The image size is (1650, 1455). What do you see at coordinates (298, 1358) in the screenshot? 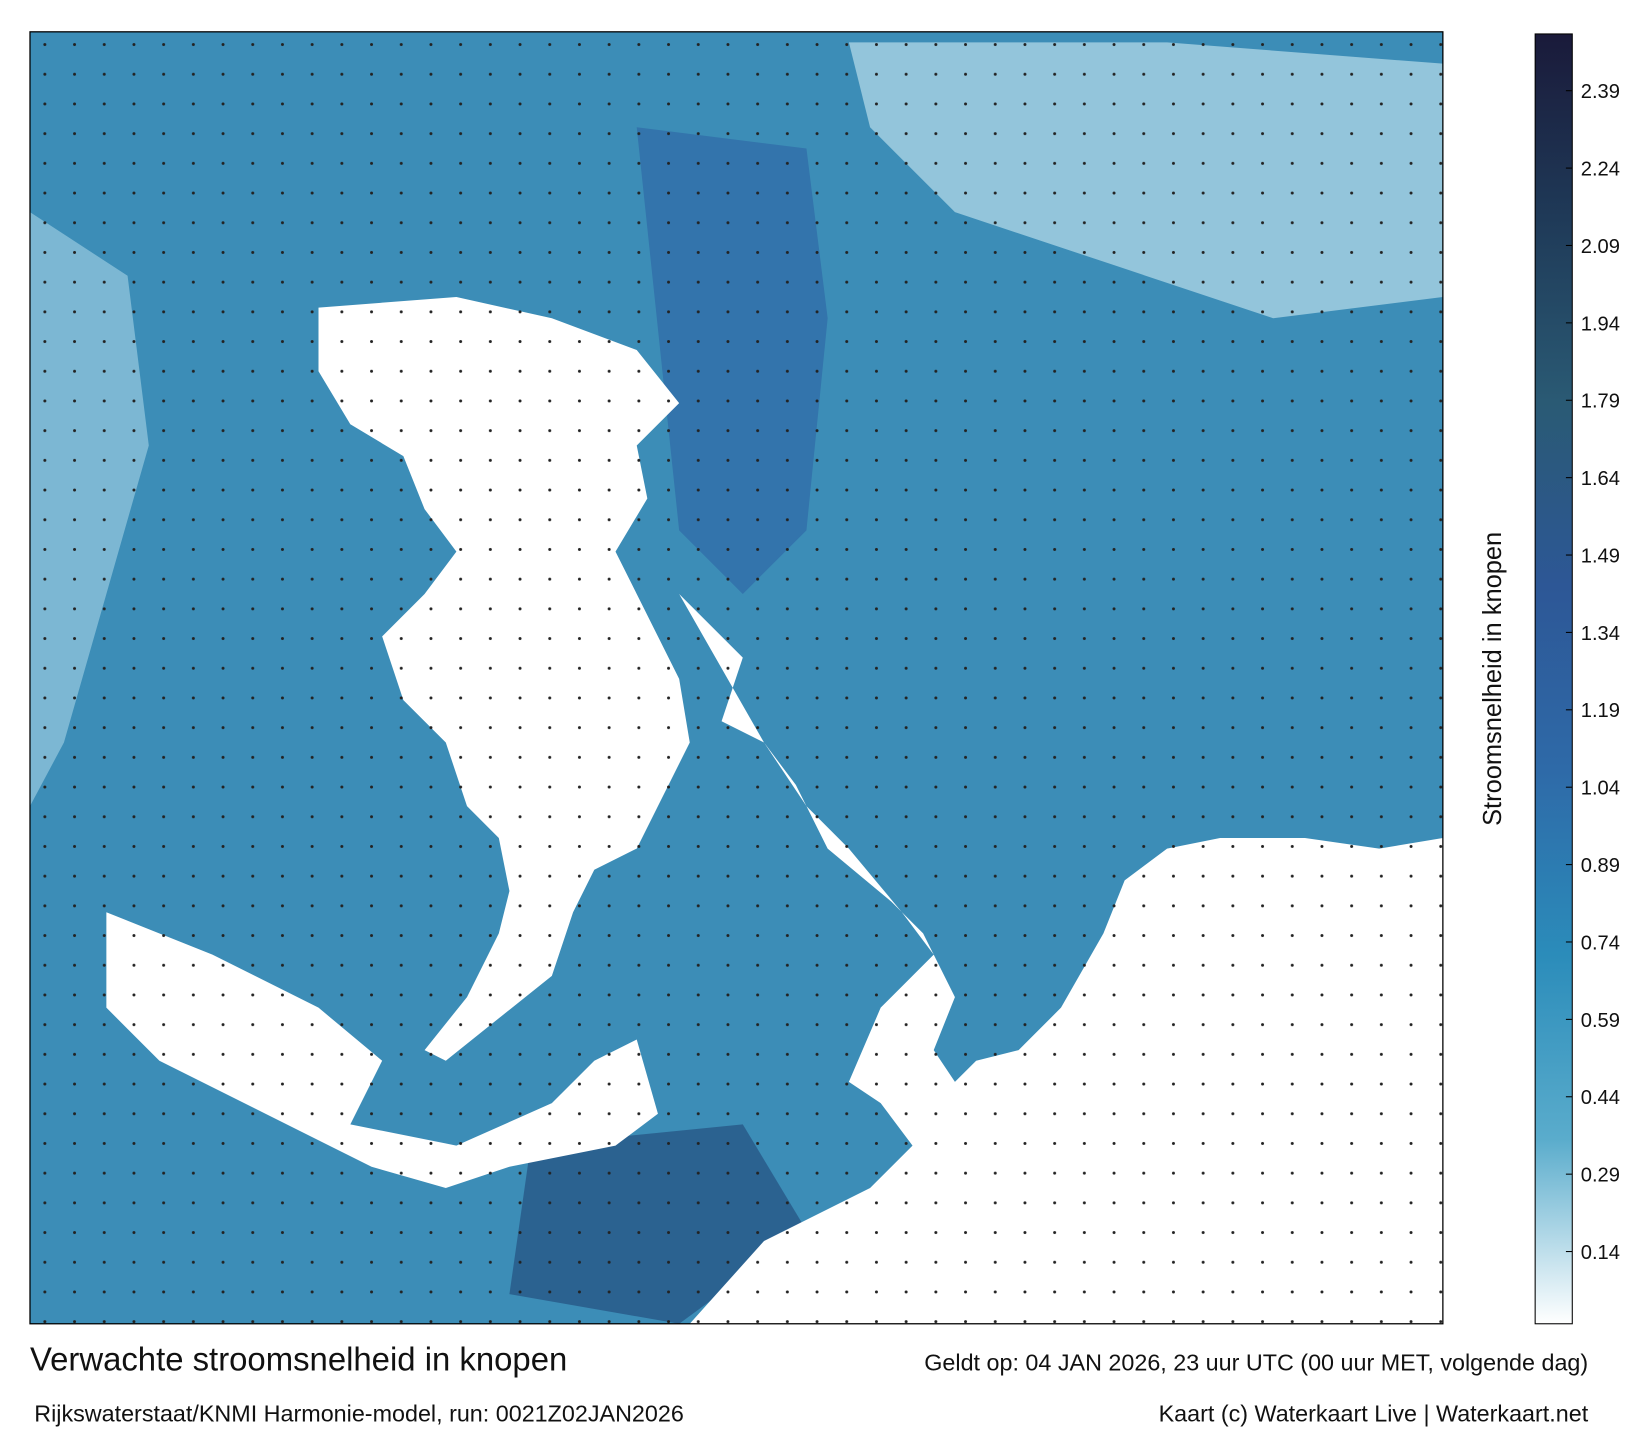
I see `title: Verwachte stroomsnelheid in knopen` at bounding box center [298, 1358].